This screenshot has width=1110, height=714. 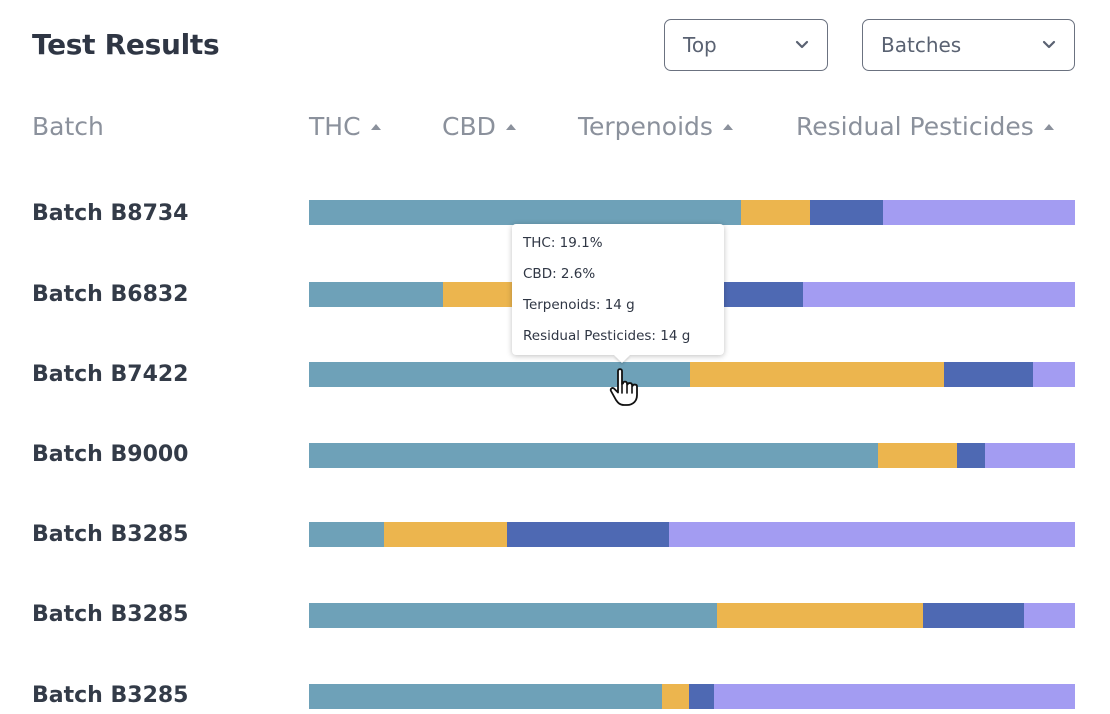 What do you see at coordinates (921, 45) in the screenshot?
I see `batches-select-value: Batches` at bounding box center [921, 45].